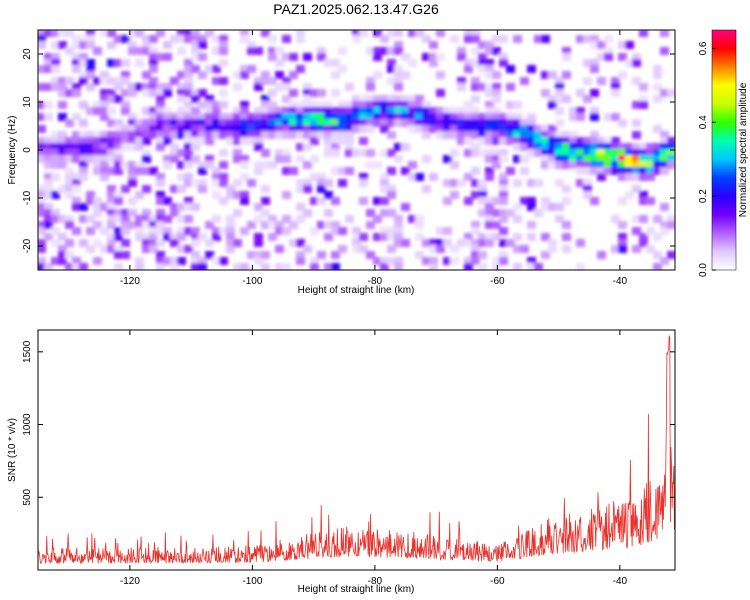 Image resolution: width=750 pixels, height=600 pixels. Describe the element at coordinates (356, 290) in the screenshot. I see `spectrogram-x-axis-label: Height of straight line (km)` at that location.